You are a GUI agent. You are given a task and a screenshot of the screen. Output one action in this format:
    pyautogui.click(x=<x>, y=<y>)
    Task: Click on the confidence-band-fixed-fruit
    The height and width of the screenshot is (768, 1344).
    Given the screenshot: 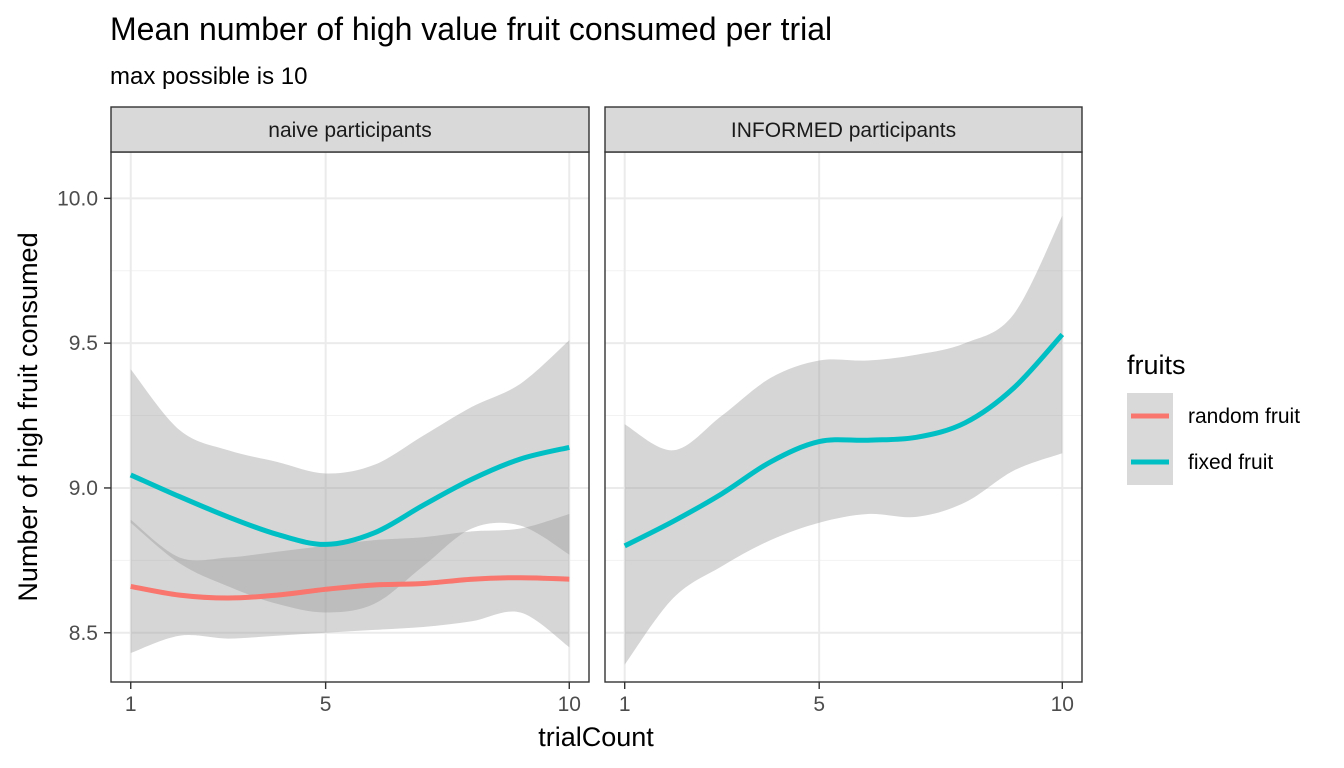 What is the action you would take?
    pyautogui.click(x=350, y=476)
    